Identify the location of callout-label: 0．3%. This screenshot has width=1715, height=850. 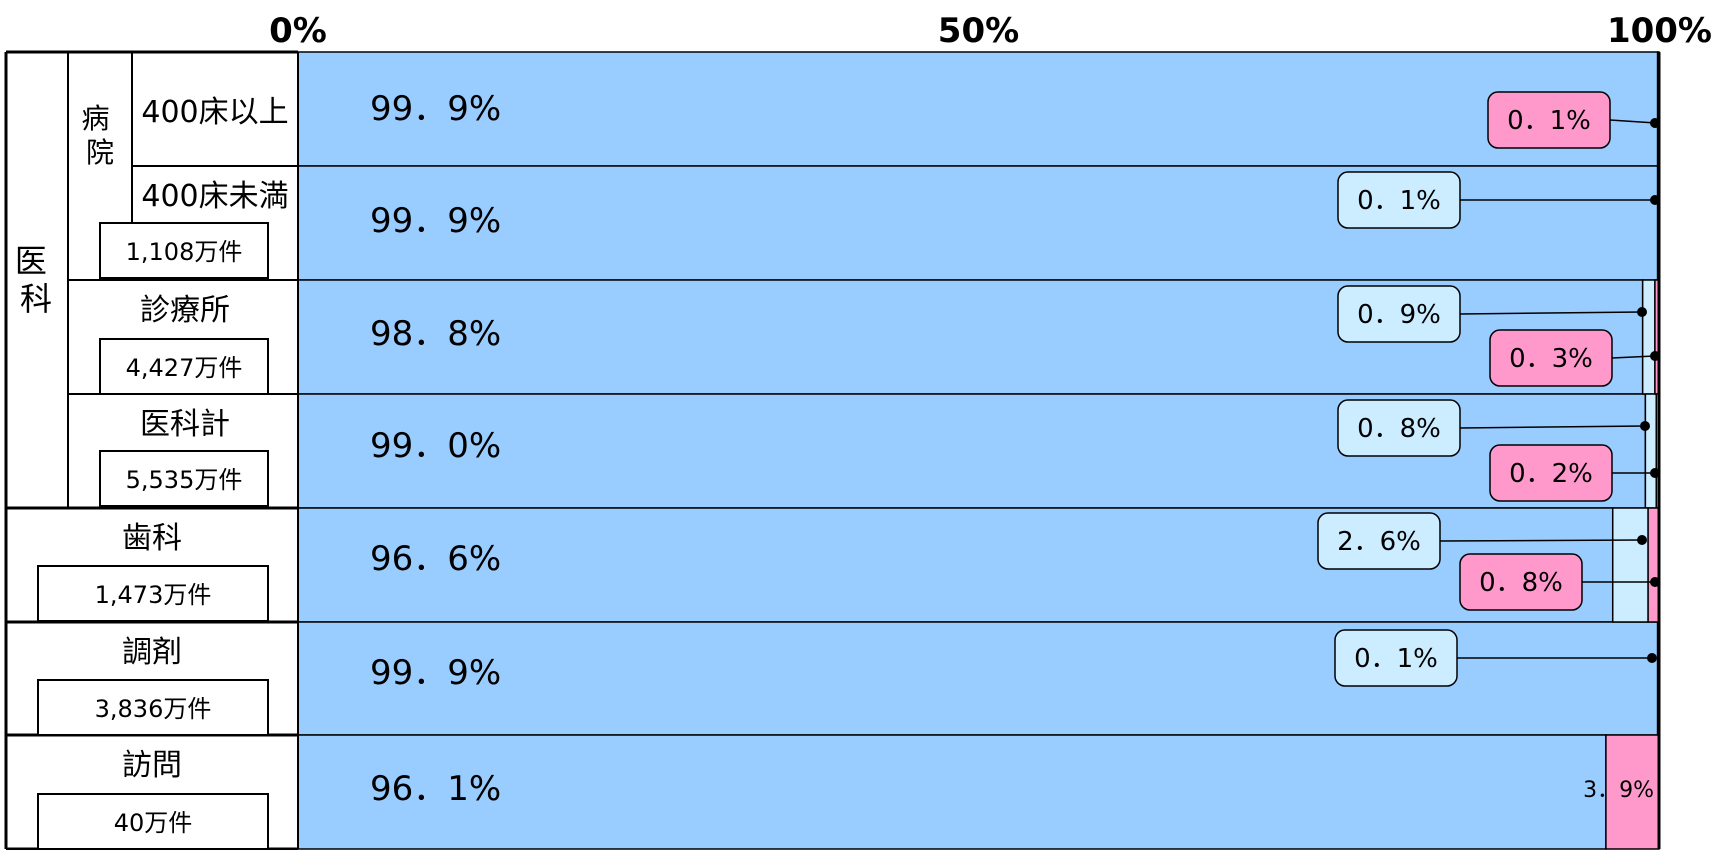
(1551, 359).